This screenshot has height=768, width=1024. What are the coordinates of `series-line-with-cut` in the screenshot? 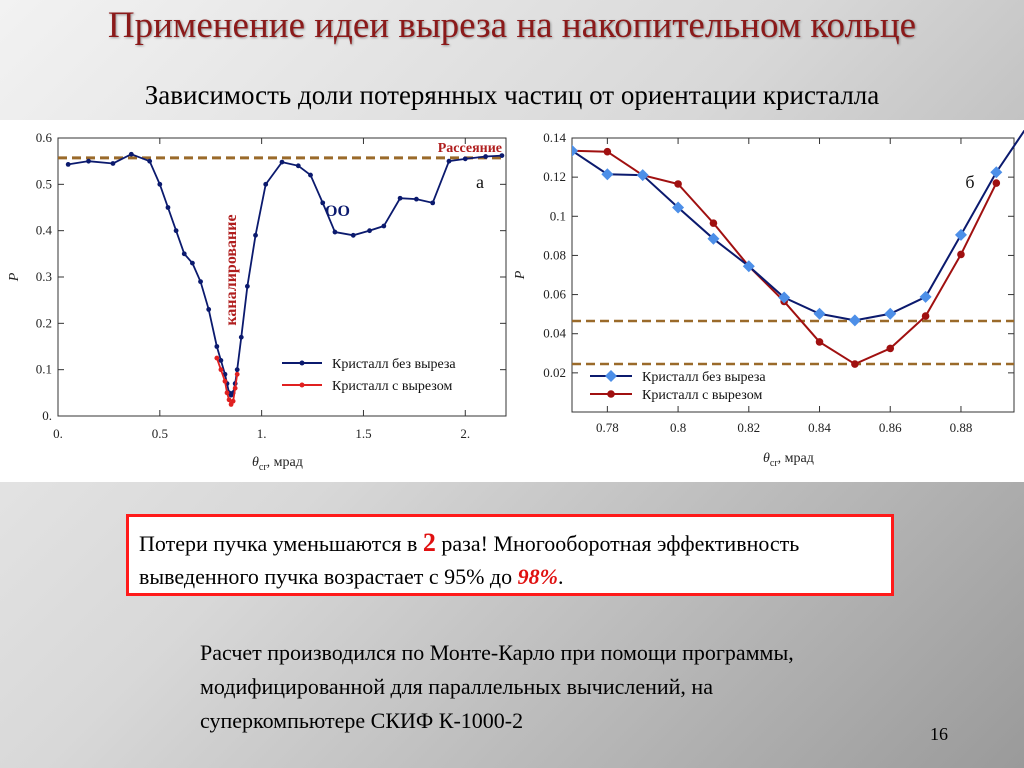 It's located at (785, 257).